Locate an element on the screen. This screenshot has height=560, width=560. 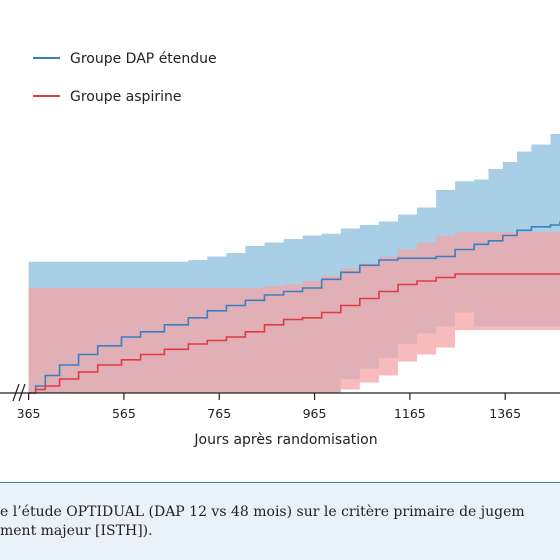
x-tick-label: 965 is located at coordinates (315, 413).